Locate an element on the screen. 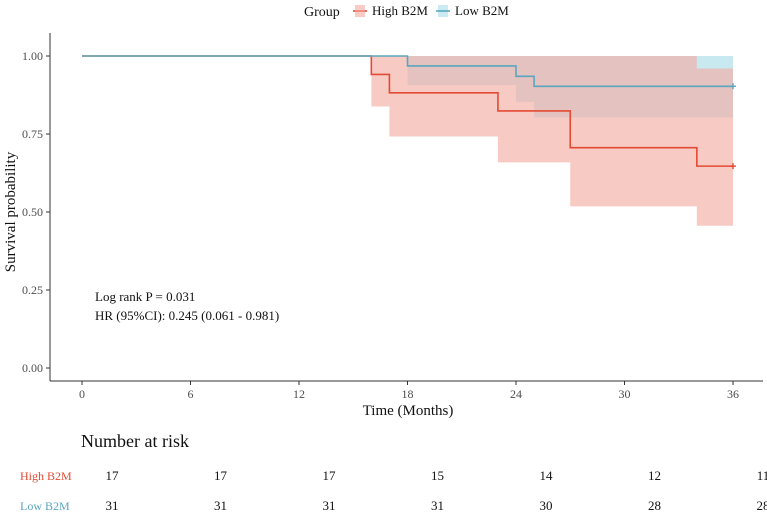 This screenshot has width=767, height=515. x-tick-label: 6 is located at coordinates (191, 394).